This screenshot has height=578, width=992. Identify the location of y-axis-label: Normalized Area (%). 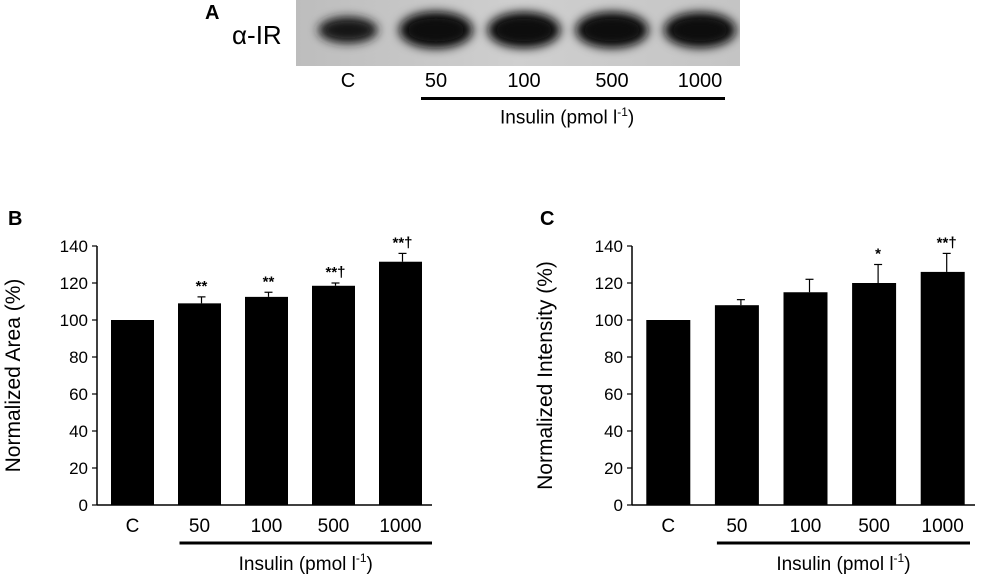
(13, 376).